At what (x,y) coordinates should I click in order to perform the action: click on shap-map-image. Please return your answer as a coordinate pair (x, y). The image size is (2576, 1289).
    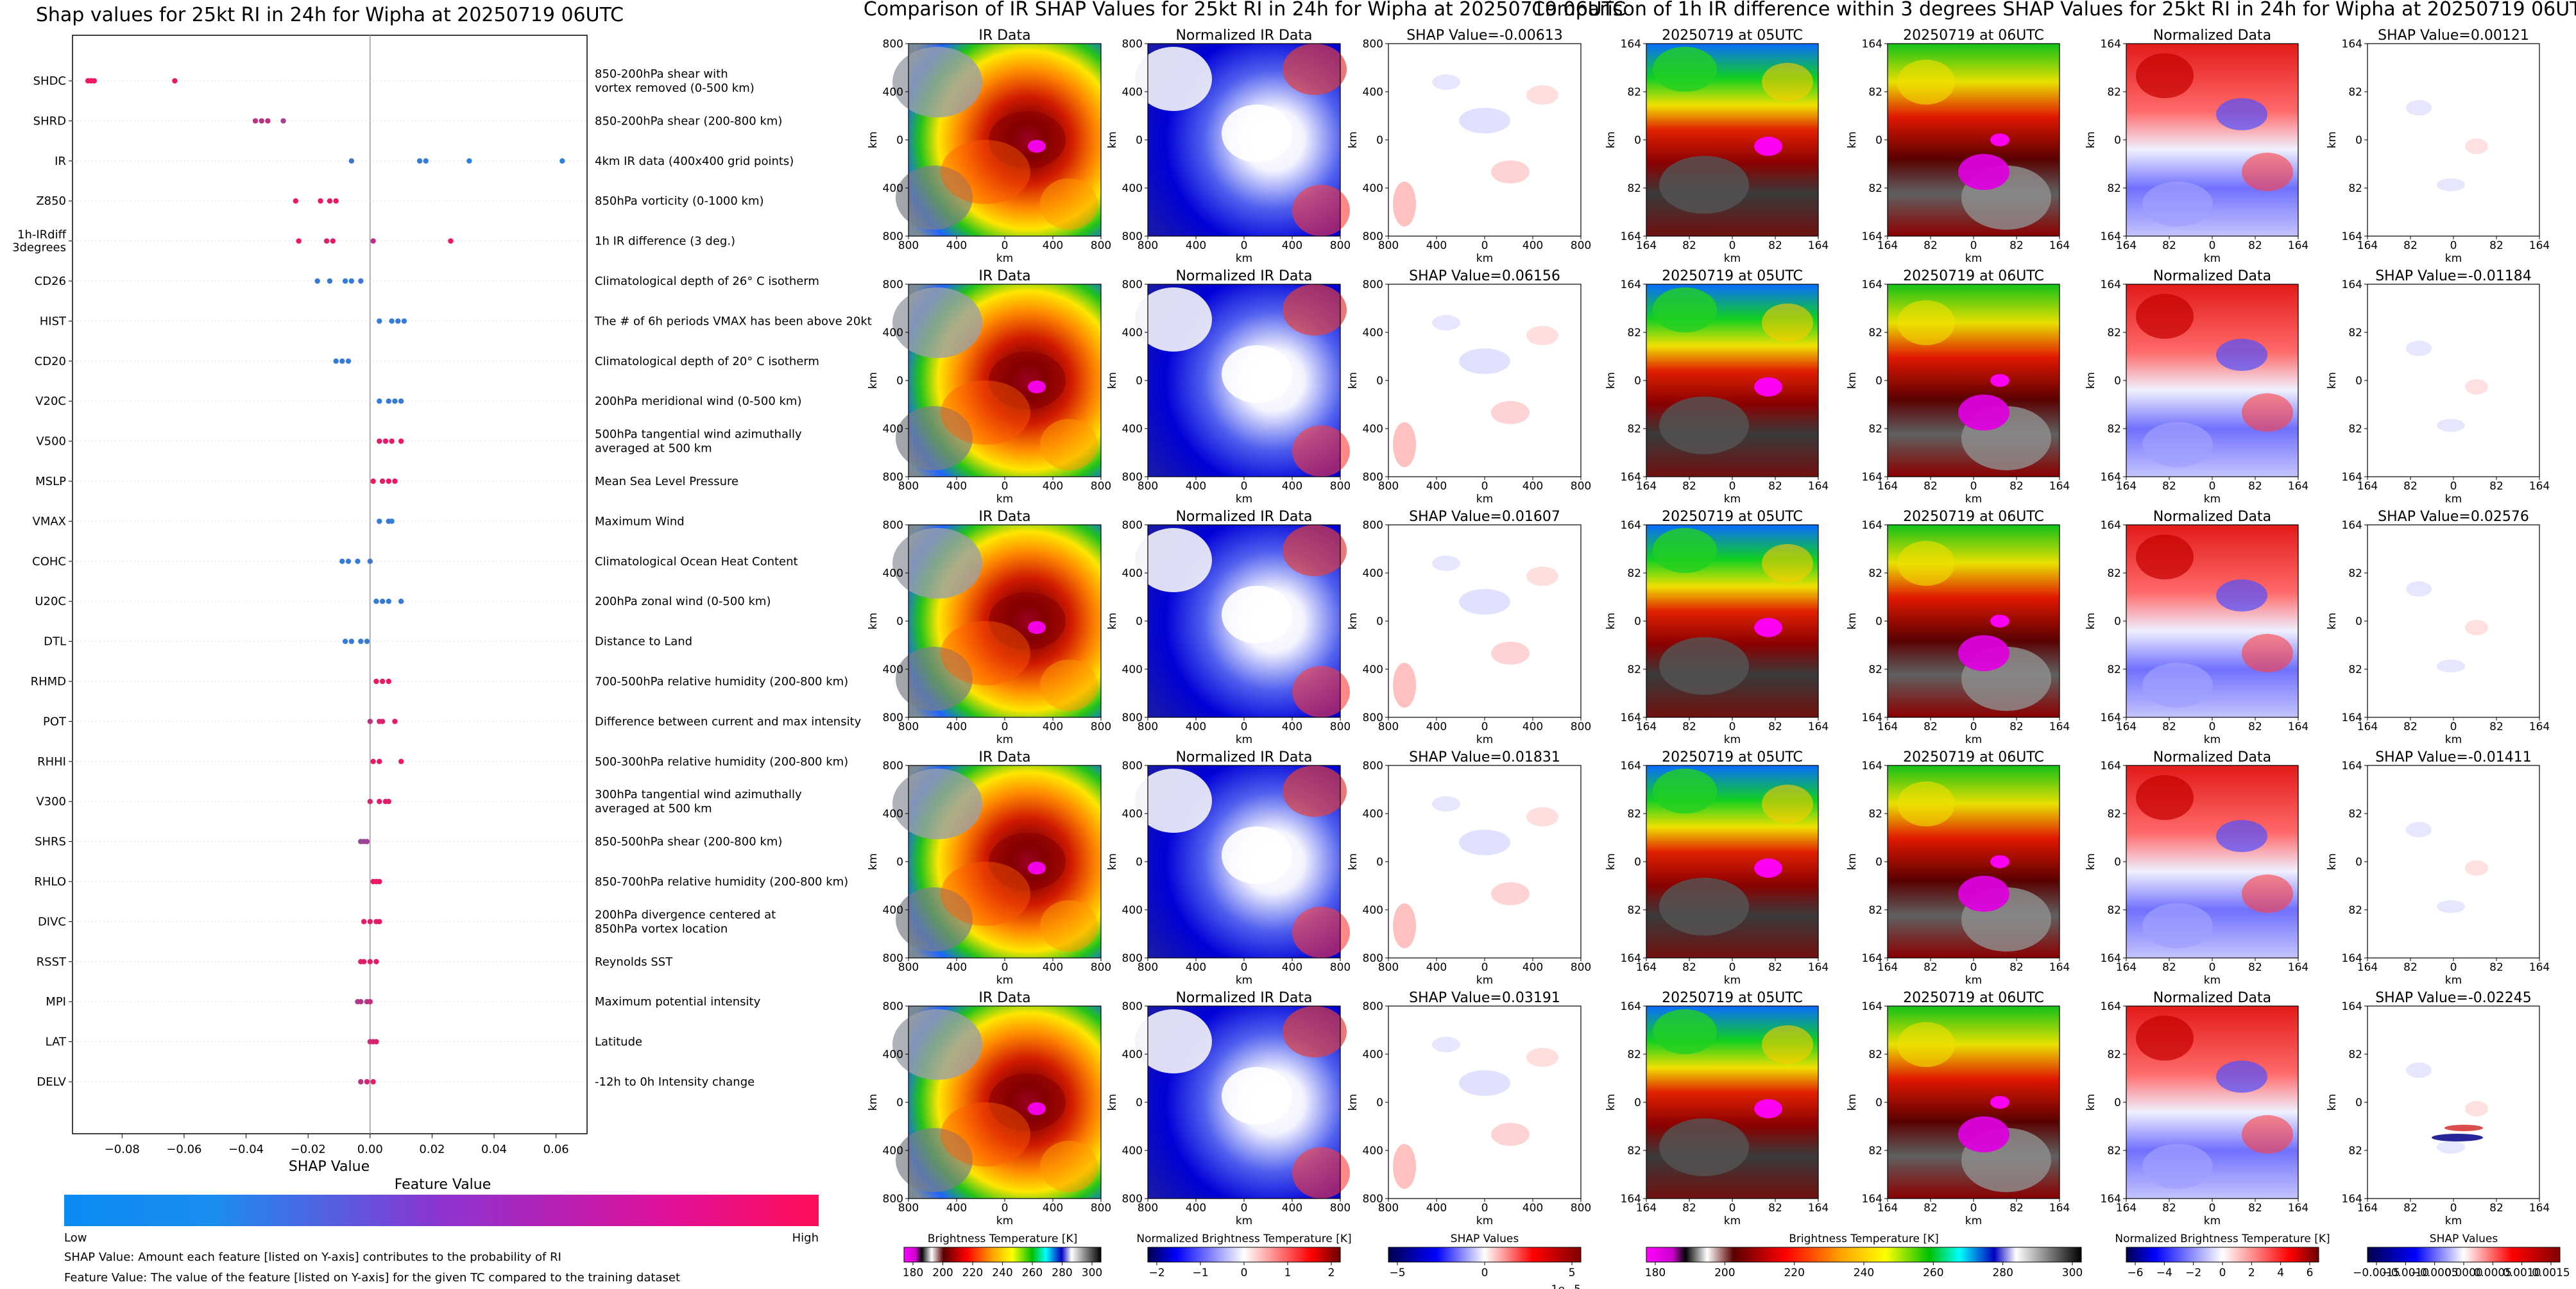
    Looking at the image, I should click on (1484, 380).